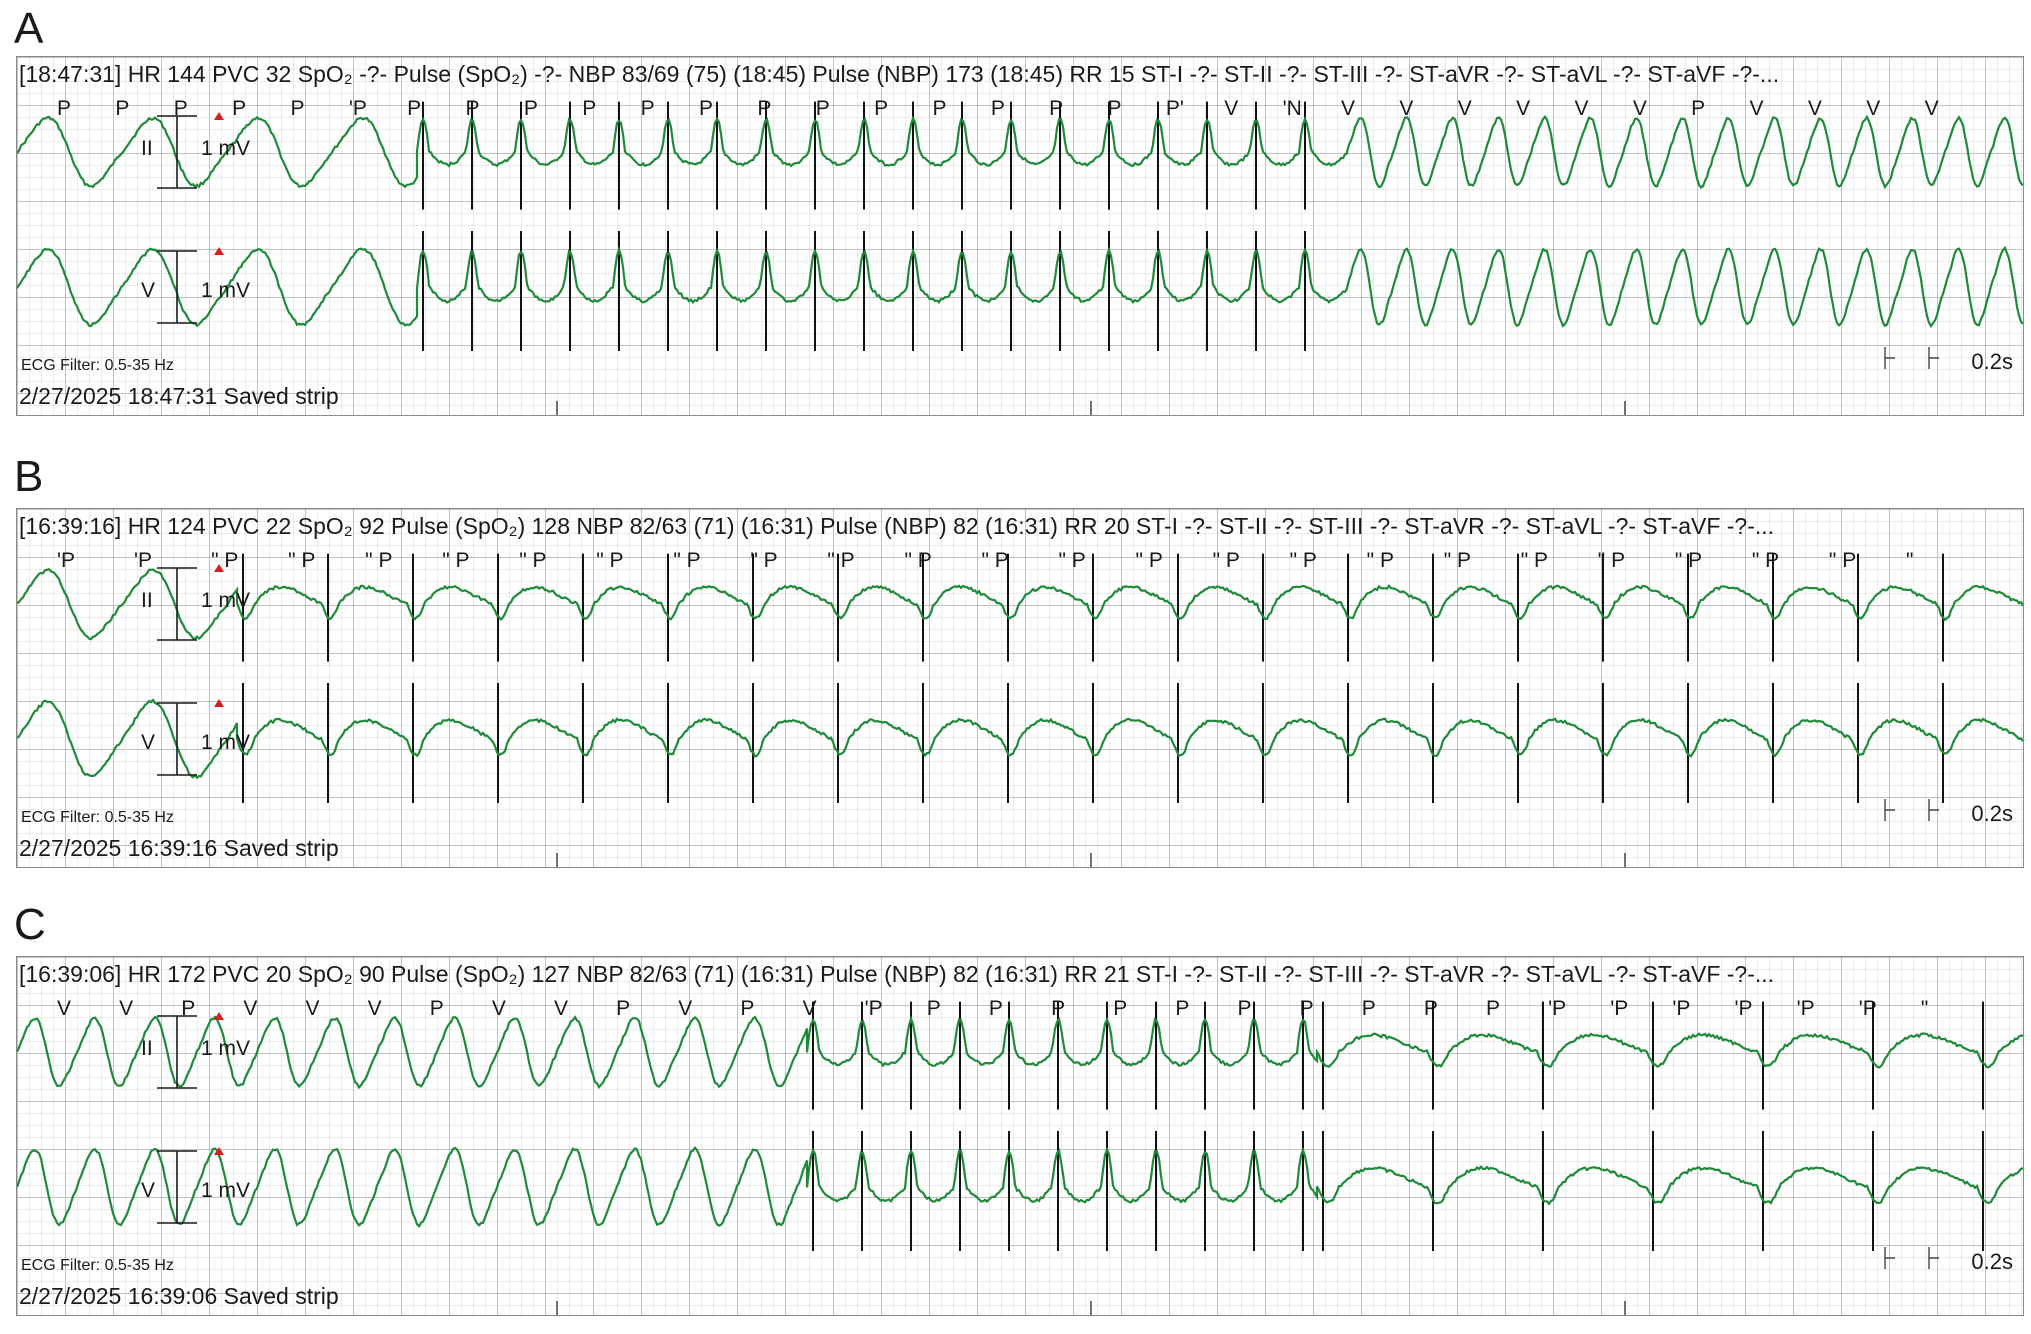 The height and width of the screenshot is (1334, 2031). What do you see at coordinates (179, 1296) in the screenshot?
I see `saved-strip-label: 2/27/2025 16:39:06 Saved strip` at bounding box center [179, 1296].